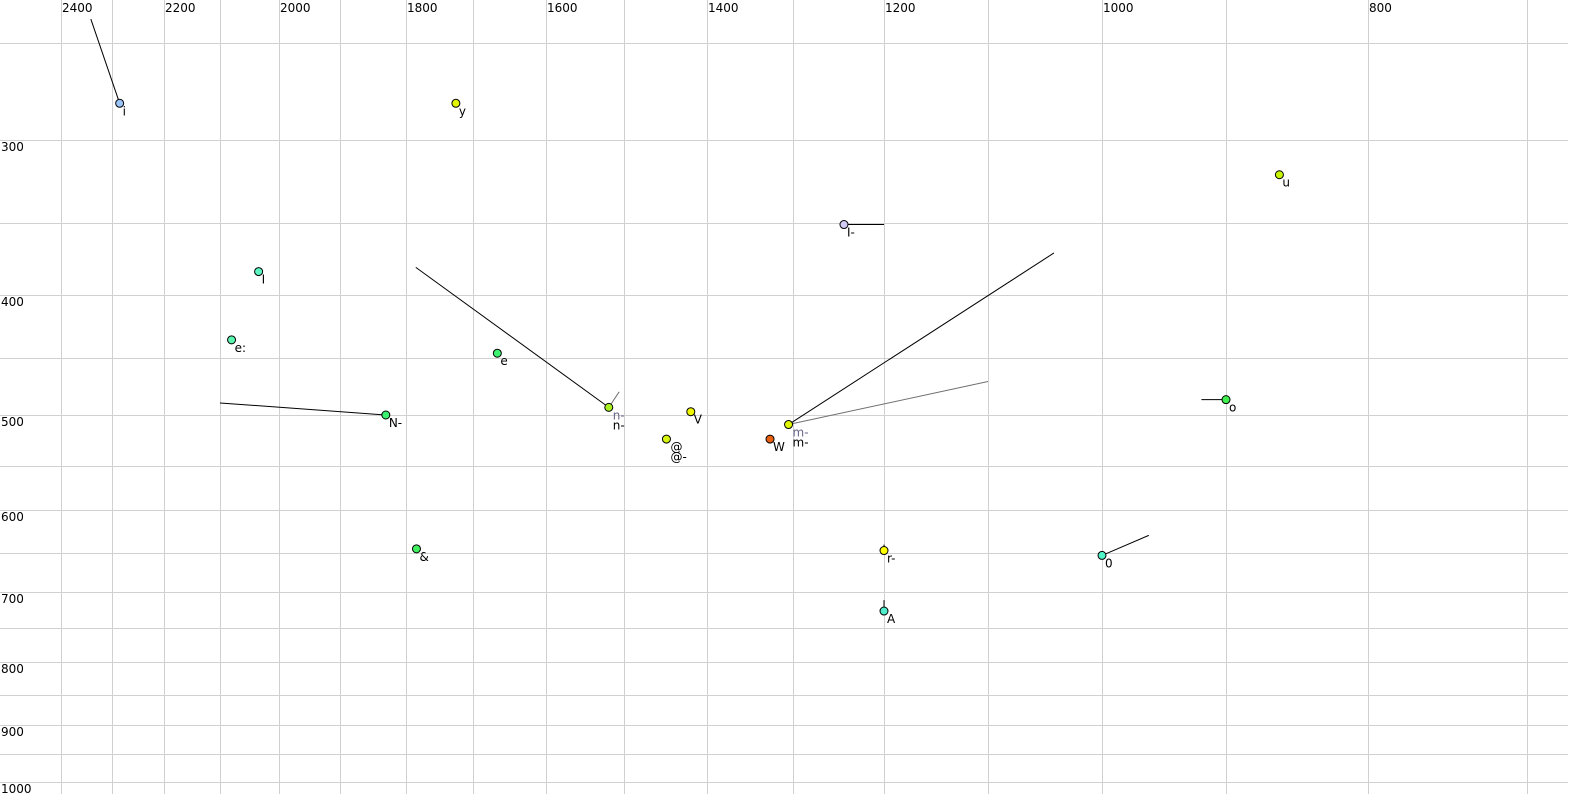  Describe the element at coordinates (676, 447) in the screenshot. I see `point-label: @` at that location.